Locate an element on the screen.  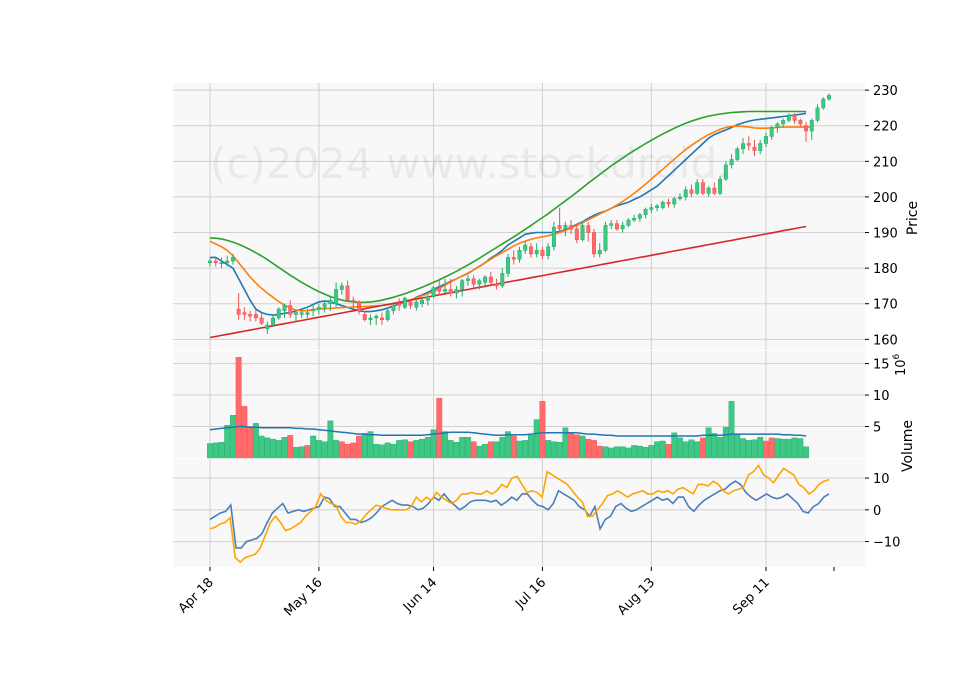
volume-bars is located at coordinates (508, 408).